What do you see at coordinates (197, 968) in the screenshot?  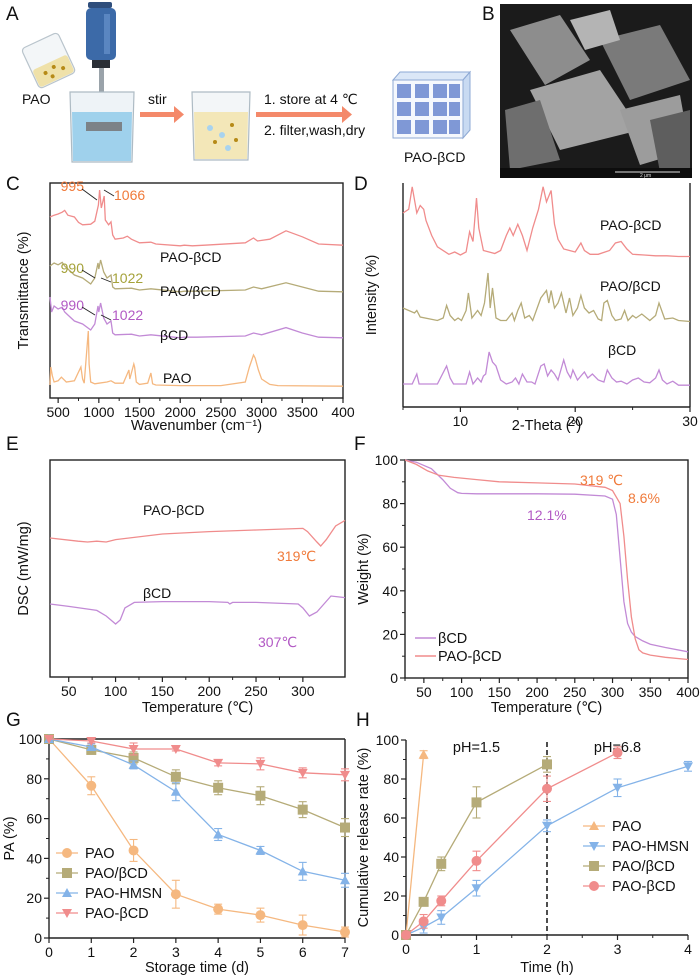 I see `x-axis-label: Storage time (d)` at bounding box center [197, 968].